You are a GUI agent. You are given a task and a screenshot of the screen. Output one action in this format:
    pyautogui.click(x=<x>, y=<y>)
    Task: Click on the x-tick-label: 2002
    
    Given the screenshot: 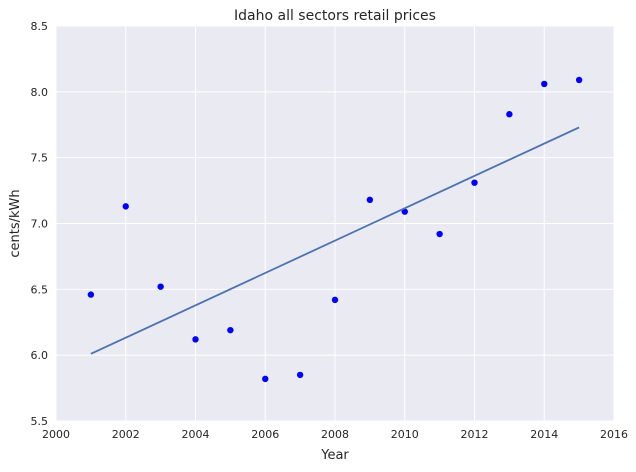 What is the action you would take?
    pyautogui.click(x=126, y=434)
    